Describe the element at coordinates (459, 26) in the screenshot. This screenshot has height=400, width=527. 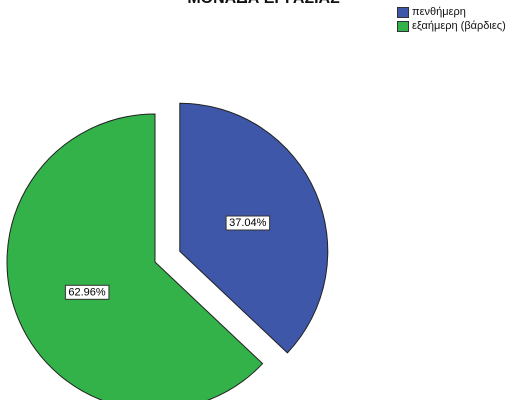
I see `legend-label-six-day: εξαήμερη (βάρδιες)` at that location.